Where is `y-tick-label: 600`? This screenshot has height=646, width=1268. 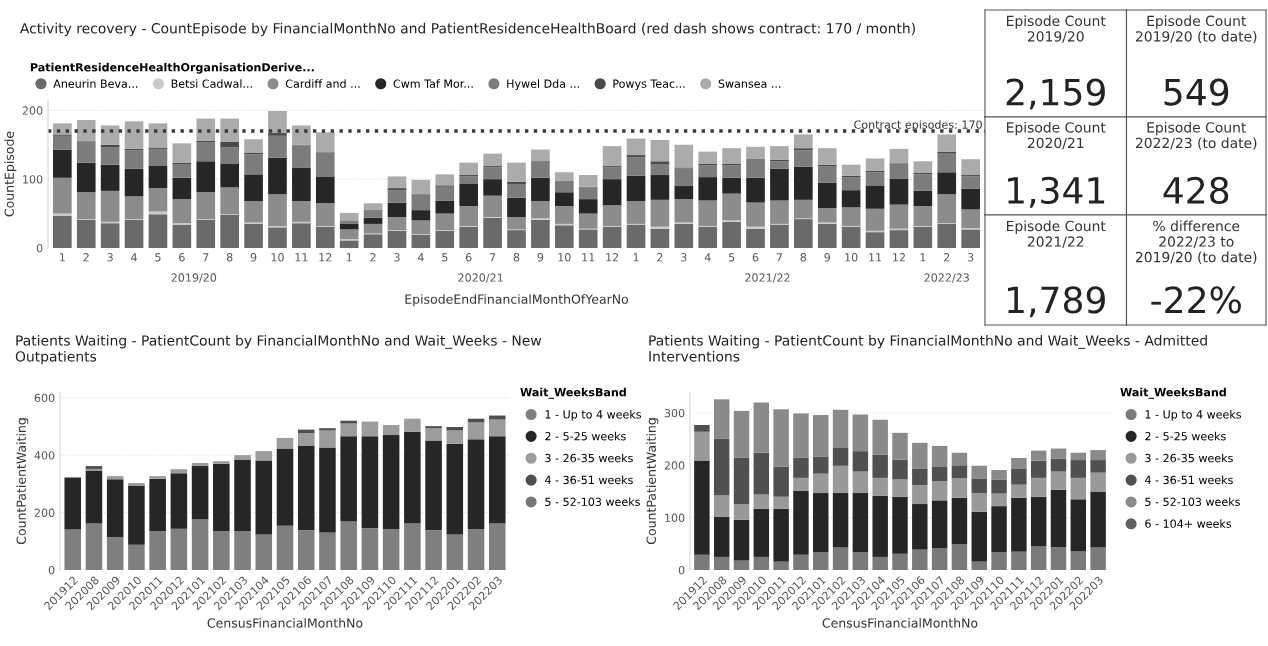 y-tick-label: 600 is located at coordinates (44, 398).